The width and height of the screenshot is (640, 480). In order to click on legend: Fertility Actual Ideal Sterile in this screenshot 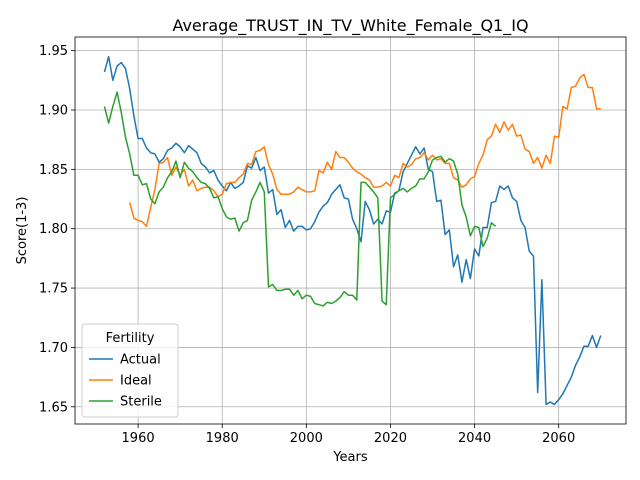, I will do `click(130, 370)`.